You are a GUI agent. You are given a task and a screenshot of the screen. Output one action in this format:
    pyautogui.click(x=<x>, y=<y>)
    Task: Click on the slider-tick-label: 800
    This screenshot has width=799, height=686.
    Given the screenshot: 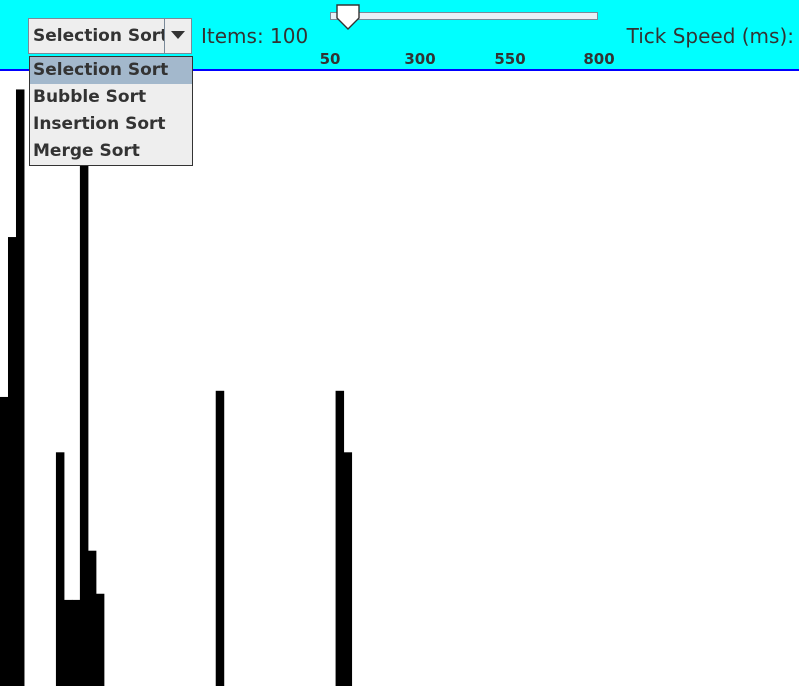 What is the action you would take?
    pyautogui.click(x=599, y=59)
    